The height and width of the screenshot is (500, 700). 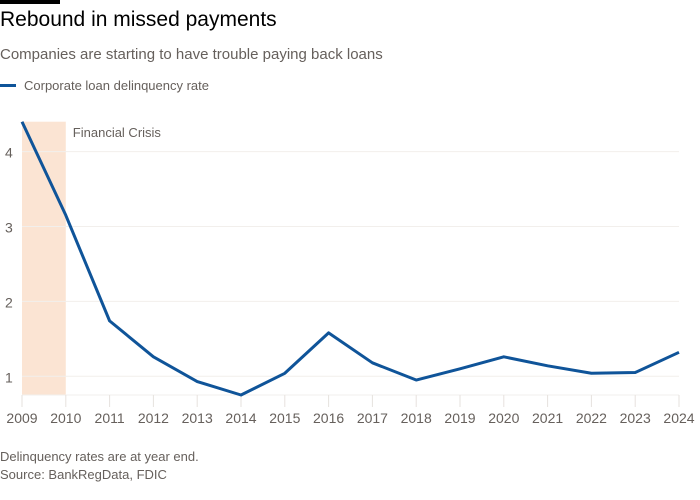 I want to click on x-tick-label: 2012, so click(x=153, y=418).